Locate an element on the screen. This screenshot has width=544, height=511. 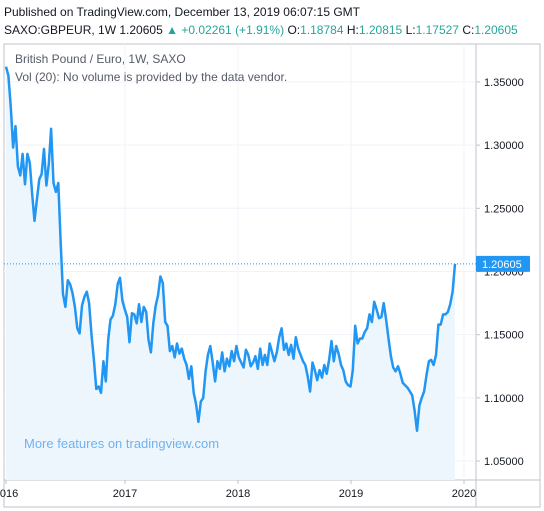
close-label: C: is located at coordinates (468, 30).